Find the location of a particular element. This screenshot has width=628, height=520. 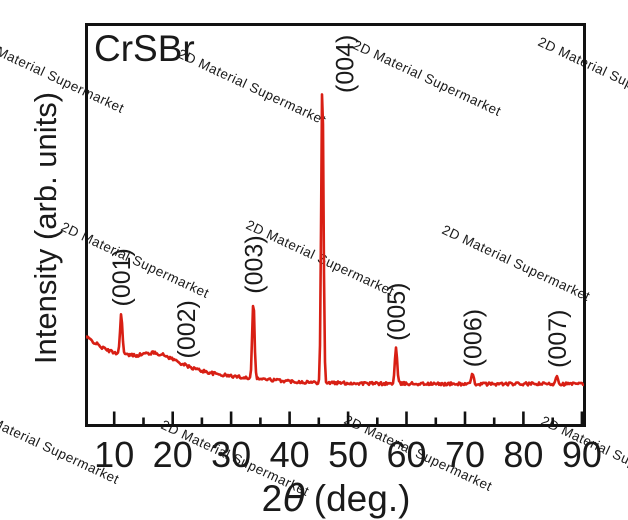

x-tick-label: 50 is located at coordinates (348, 454).